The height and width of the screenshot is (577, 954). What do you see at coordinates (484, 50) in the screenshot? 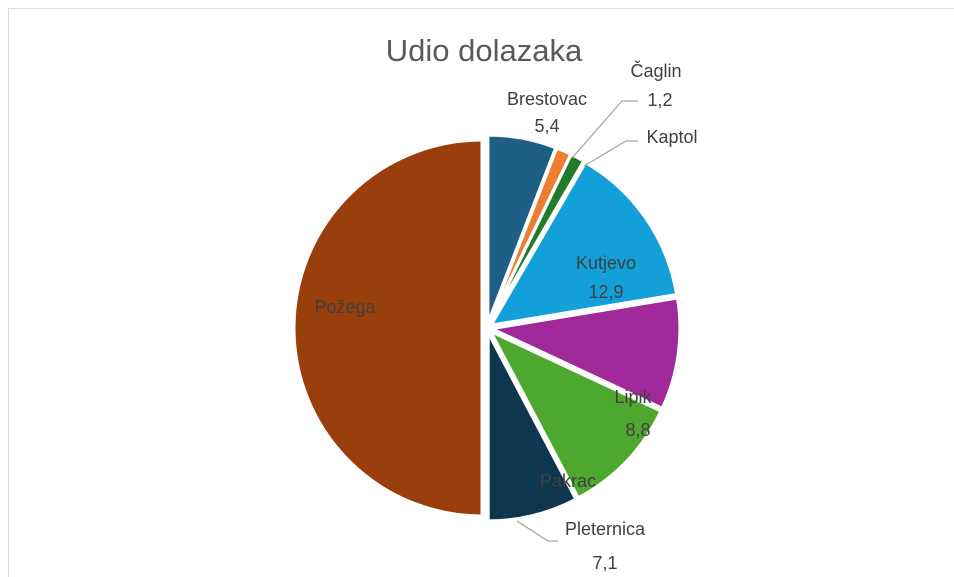
I see `chart-title: Udio dolazaka` at bounding box center [484, 50].